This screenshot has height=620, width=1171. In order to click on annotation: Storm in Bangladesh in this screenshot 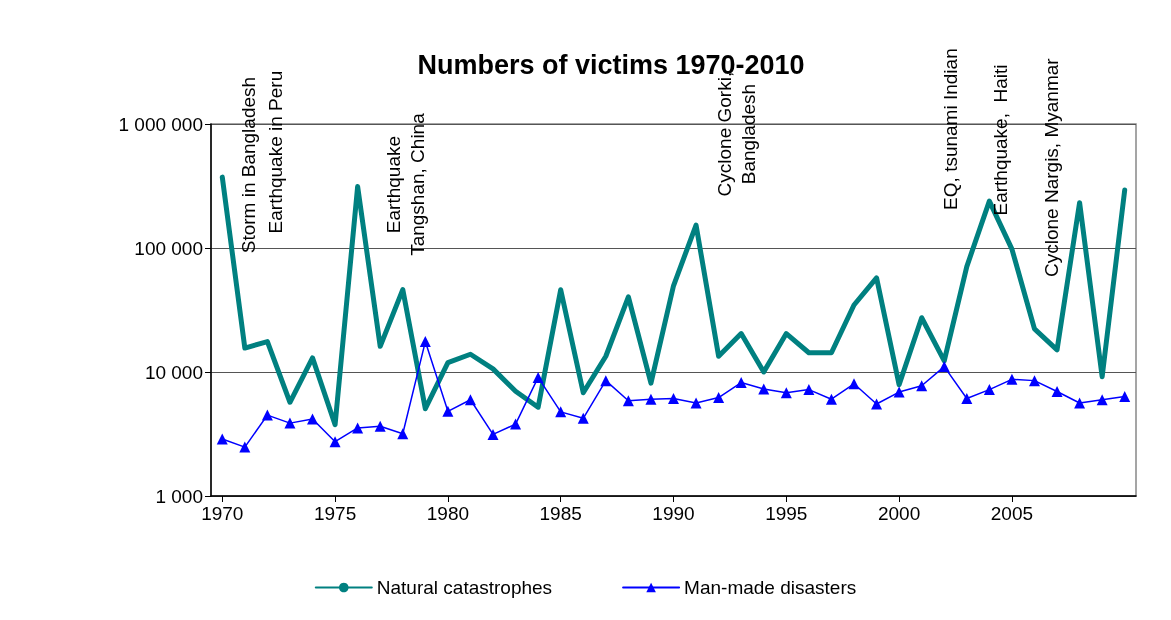, I will do `click(248, 165)`.